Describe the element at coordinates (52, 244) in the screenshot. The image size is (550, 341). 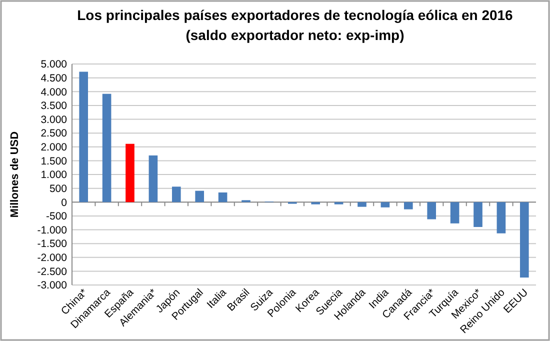
I see `y-tick-label: -1.500` at that location.